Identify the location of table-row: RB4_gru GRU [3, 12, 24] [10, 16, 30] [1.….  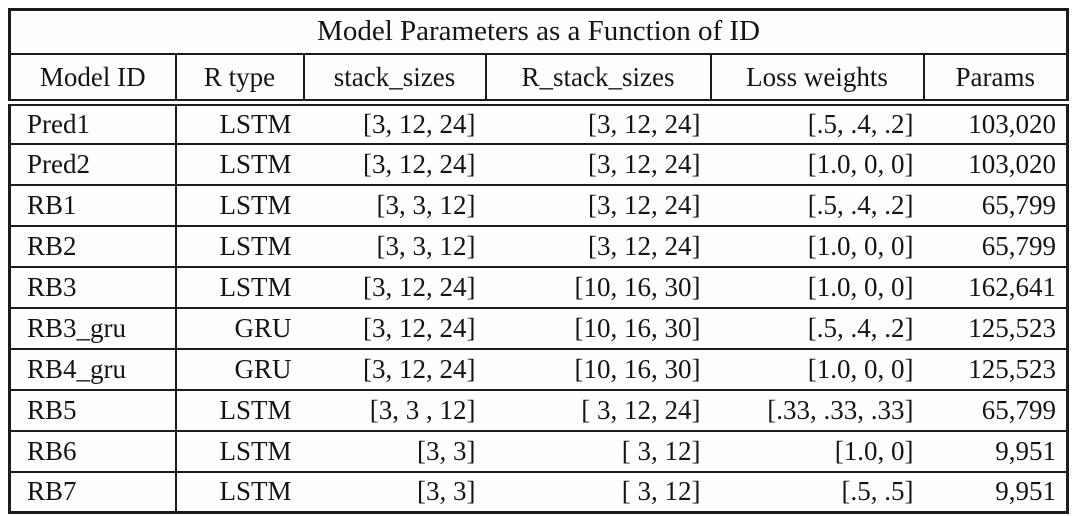
(538, 368).